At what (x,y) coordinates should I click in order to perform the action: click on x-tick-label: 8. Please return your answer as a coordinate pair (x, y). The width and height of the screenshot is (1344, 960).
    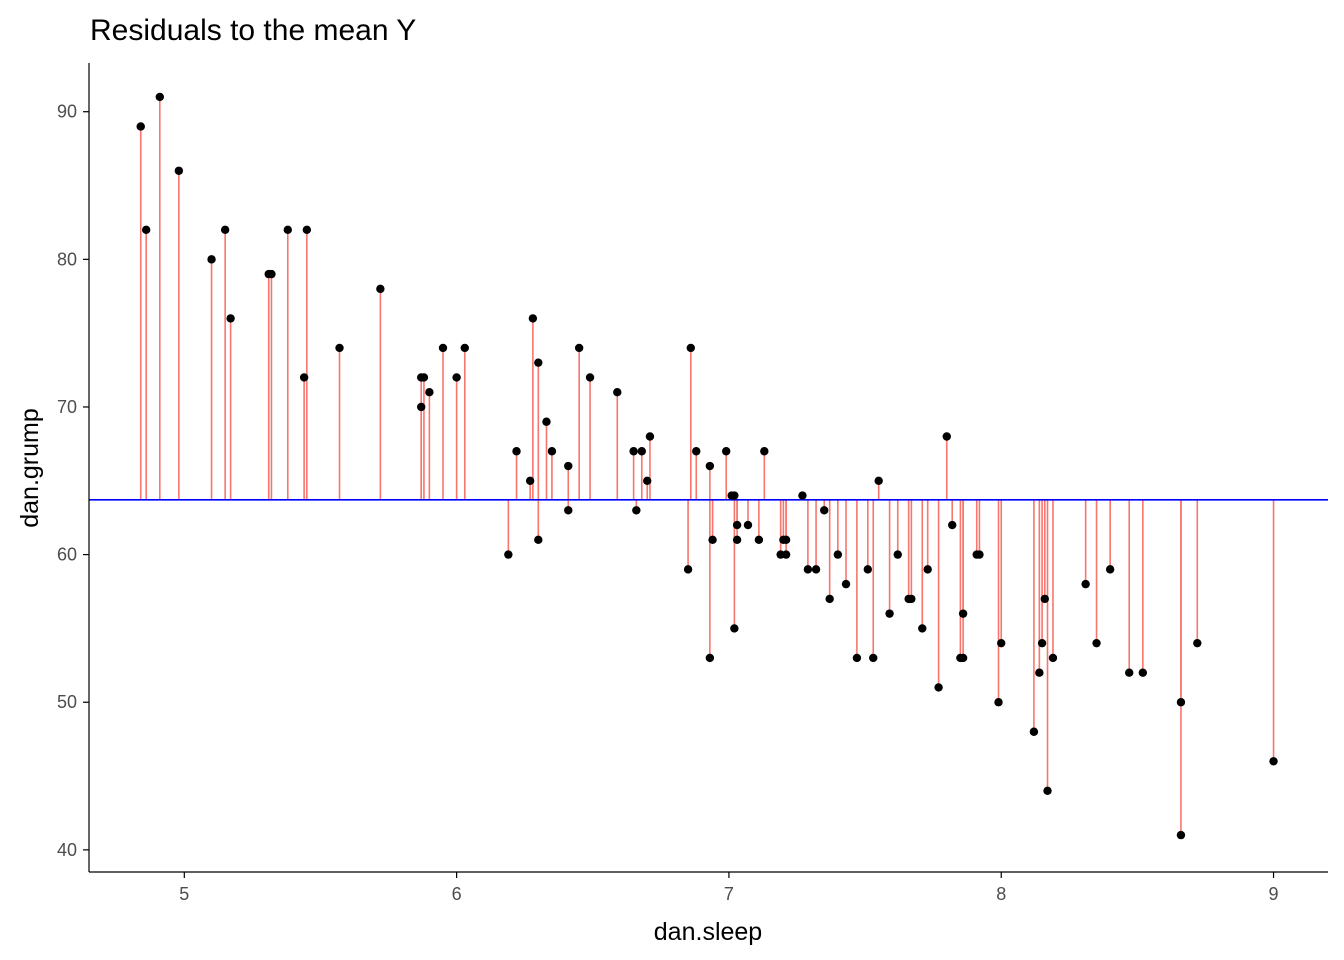
    Looking at the image, I should click on (1001, 894).